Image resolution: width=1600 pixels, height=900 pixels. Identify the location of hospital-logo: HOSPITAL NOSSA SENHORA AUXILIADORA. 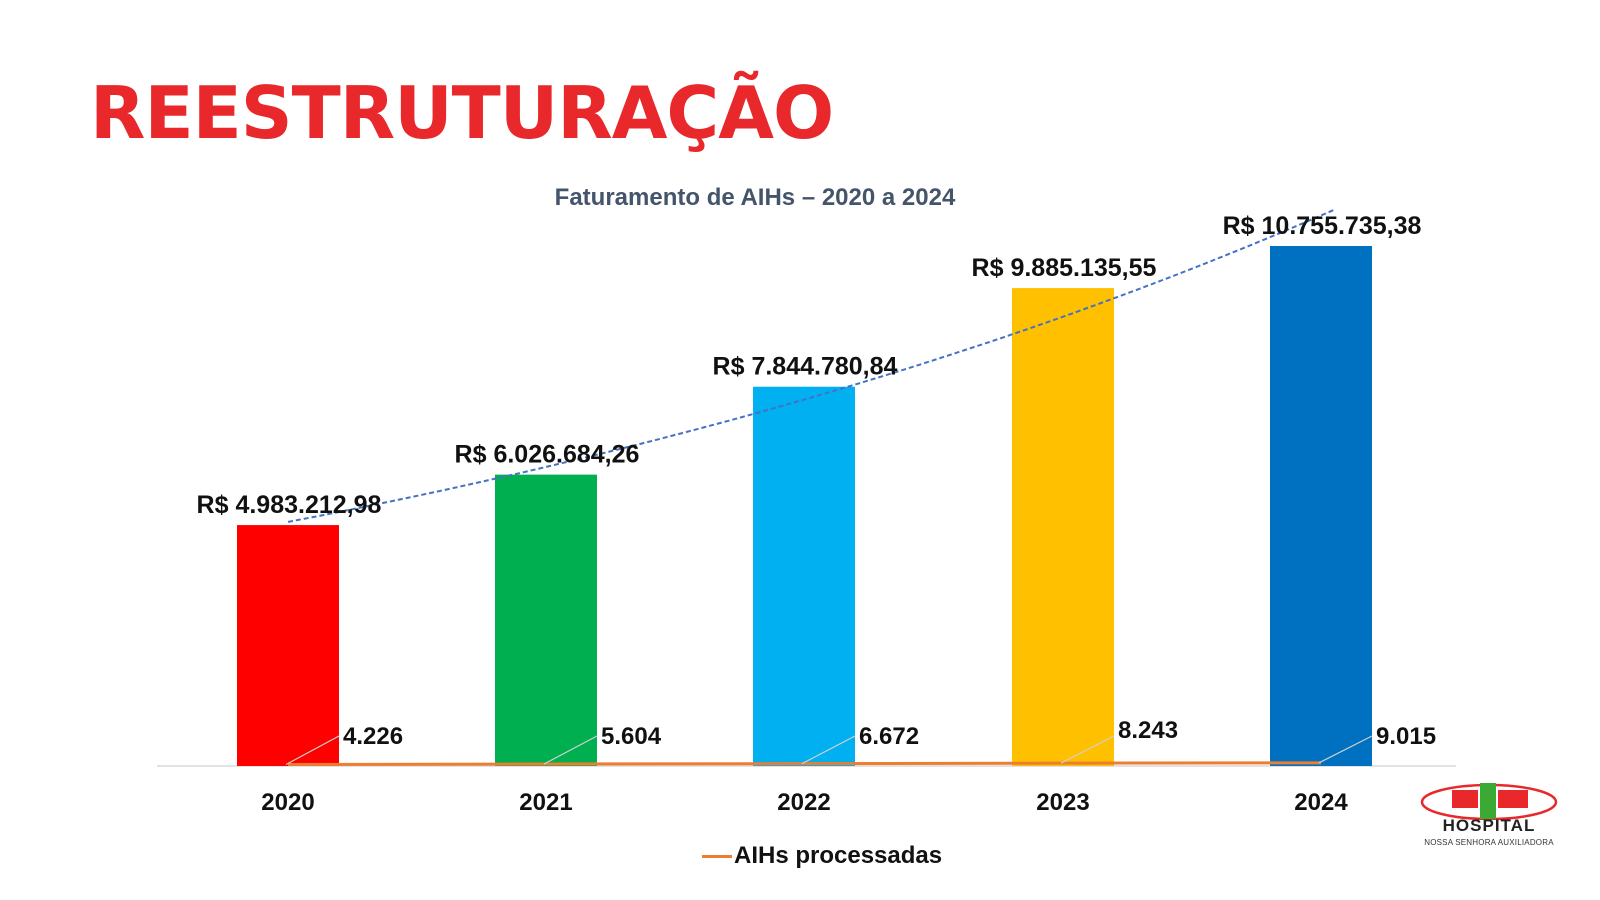
(1489, 825).